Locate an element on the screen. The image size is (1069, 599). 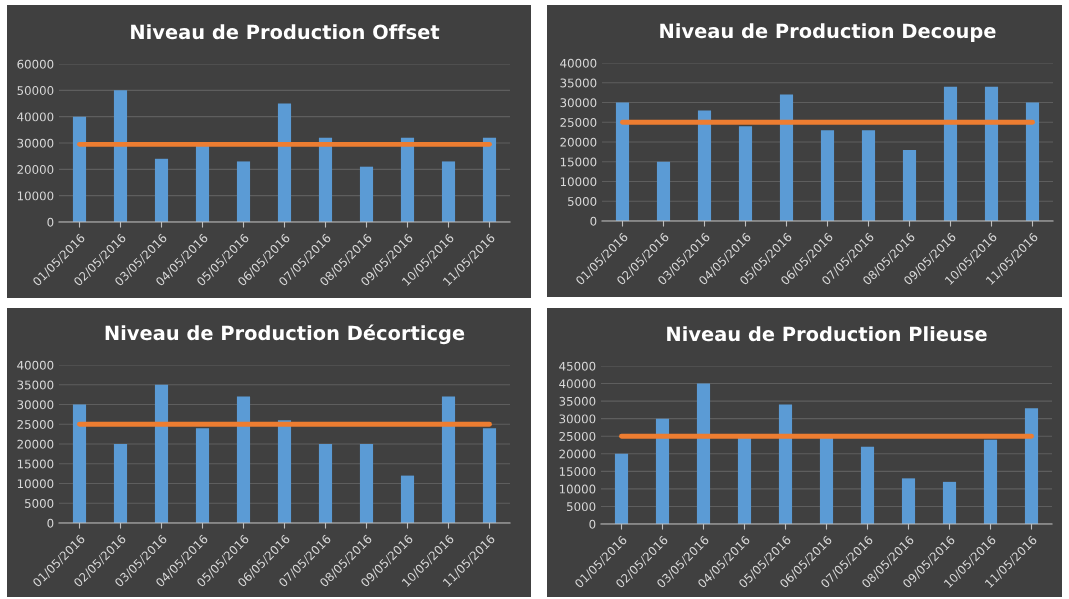
chart-title: Niveau de Production Decoupe is located at coordinates (828, 33).